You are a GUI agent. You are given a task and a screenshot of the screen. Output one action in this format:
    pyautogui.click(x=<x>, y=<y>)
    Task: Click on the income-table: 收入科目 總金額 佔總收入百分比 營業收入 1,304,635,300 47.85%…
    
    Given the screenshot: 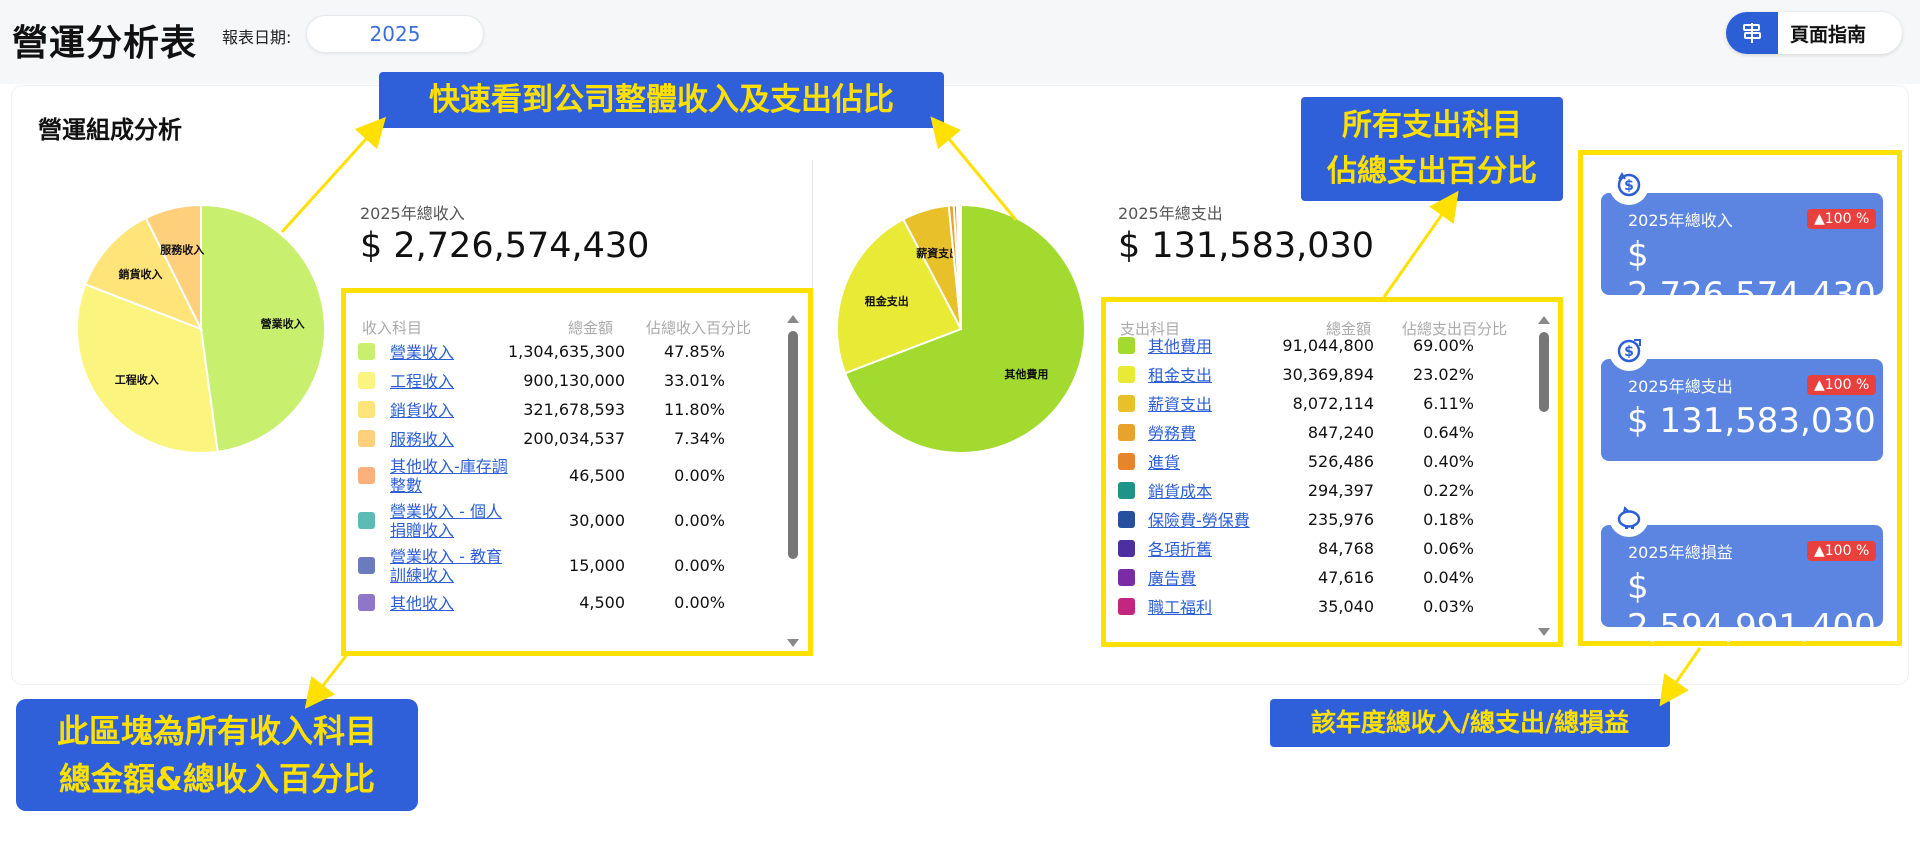 What is the action you would take?
    pyautogui.click(x=577, y=472)
    